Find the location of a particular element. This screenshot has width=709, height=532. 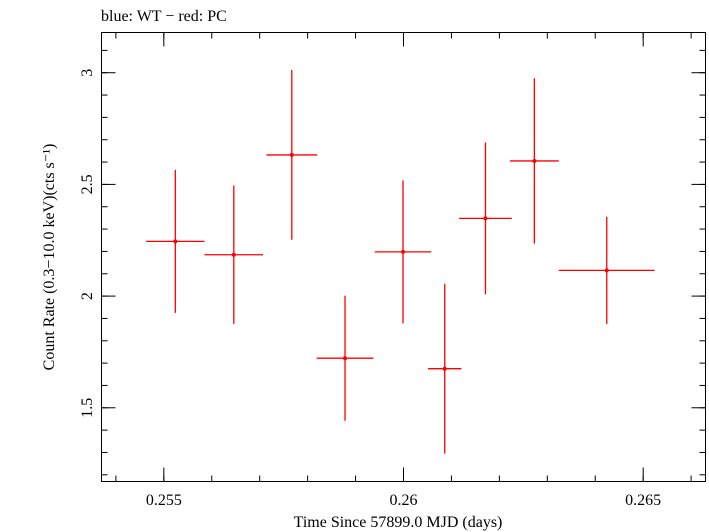

y-tick-label: 1.5 is located at coordinates (87, 408).